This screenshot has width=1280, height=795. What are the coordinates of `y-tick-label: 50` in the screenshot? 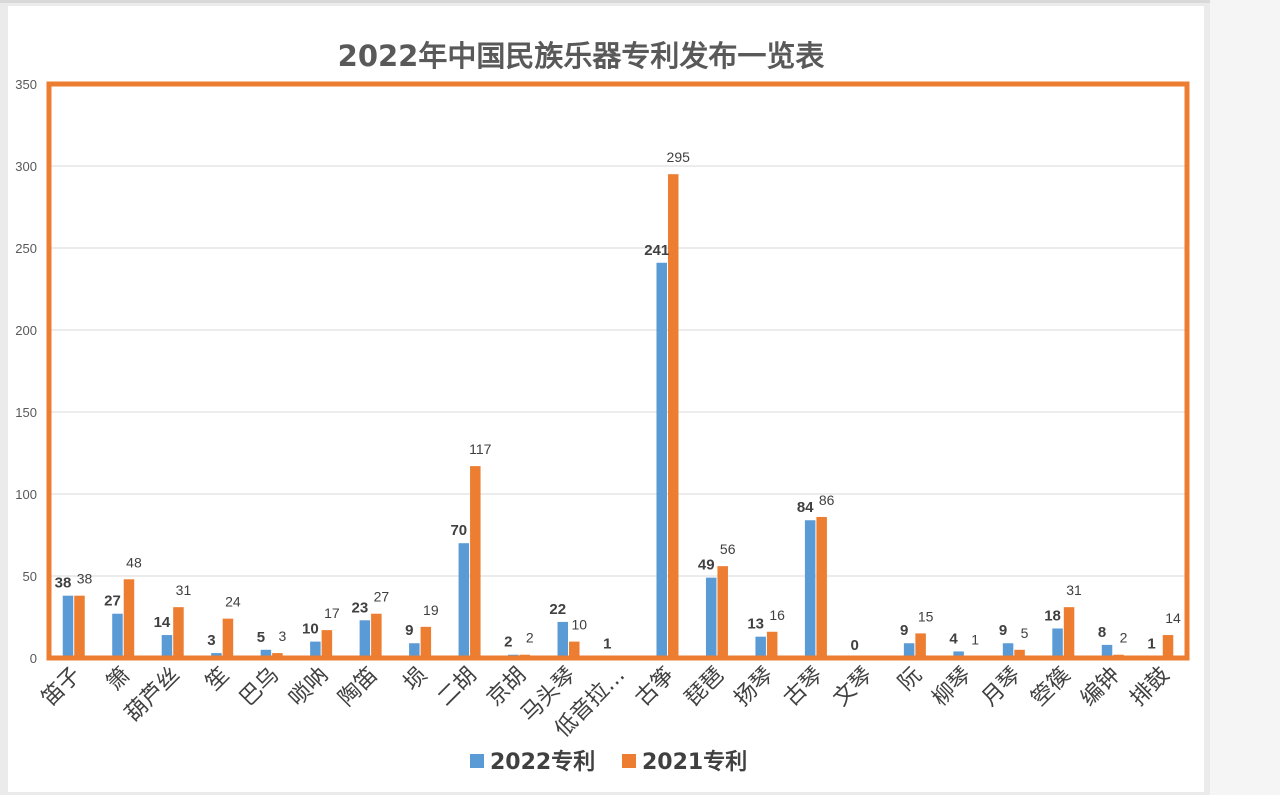 It's located at (30, 576).